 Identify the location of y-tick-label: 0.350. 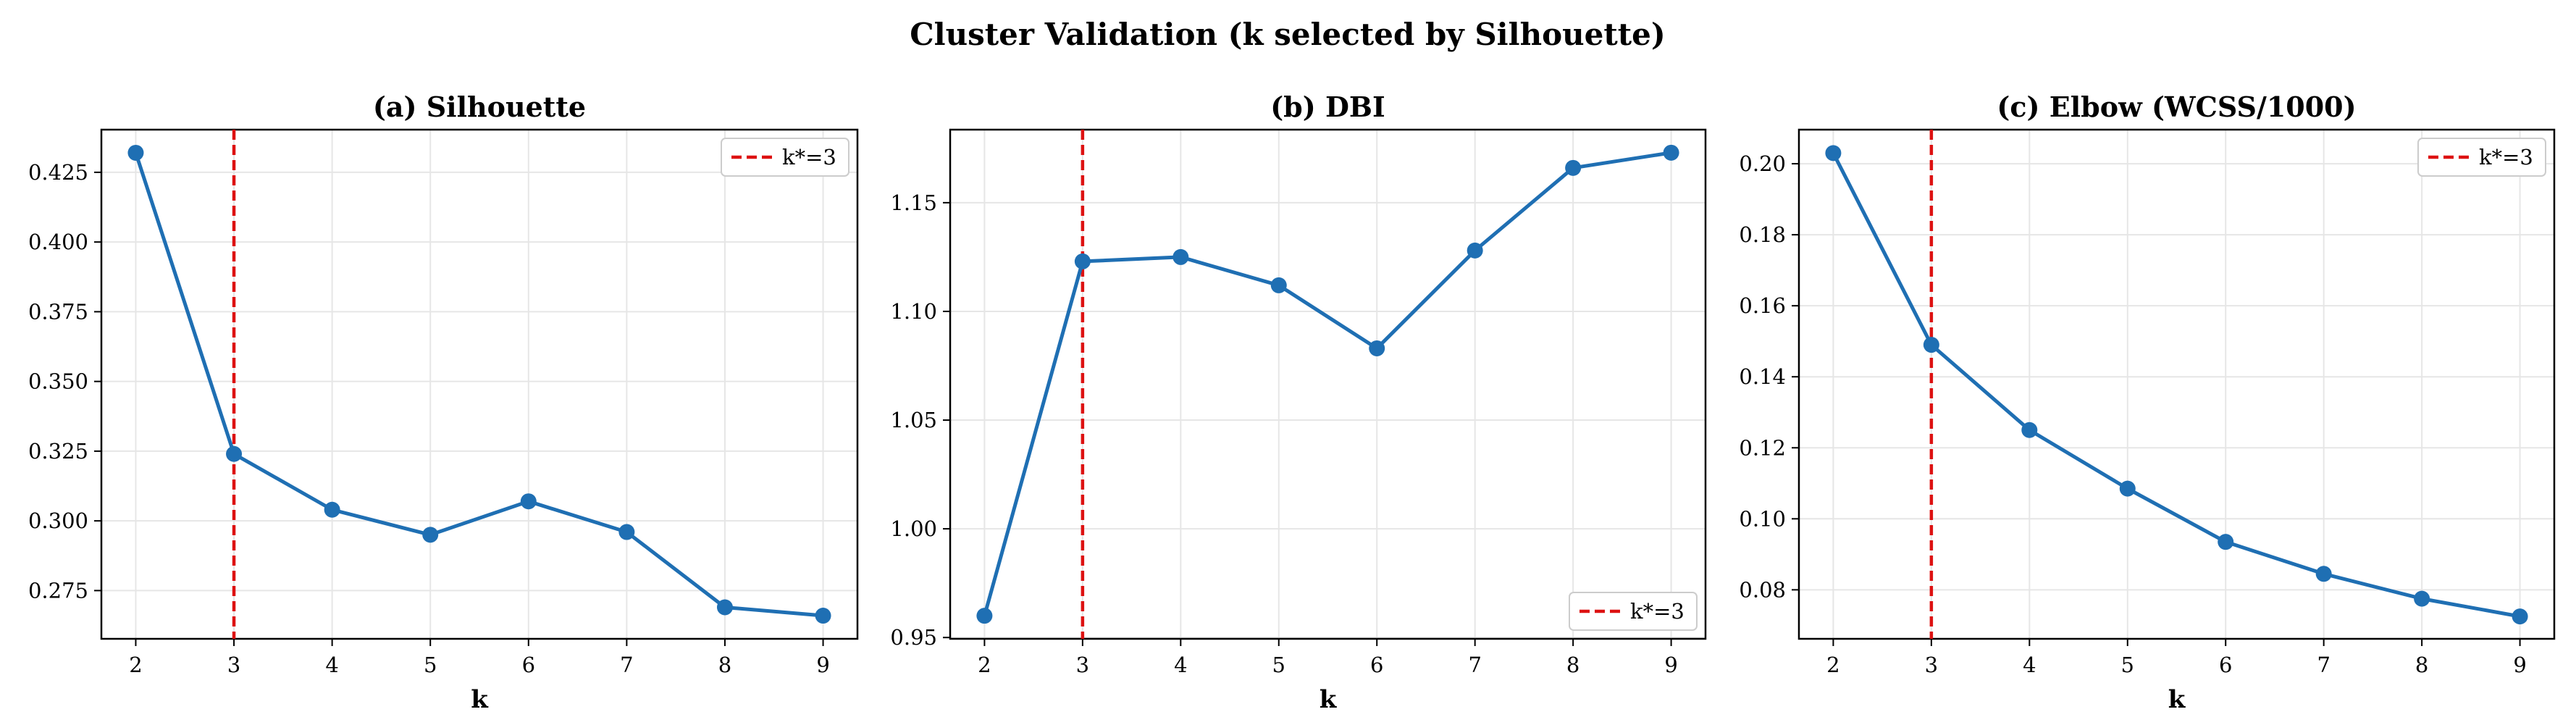
(58, 381).